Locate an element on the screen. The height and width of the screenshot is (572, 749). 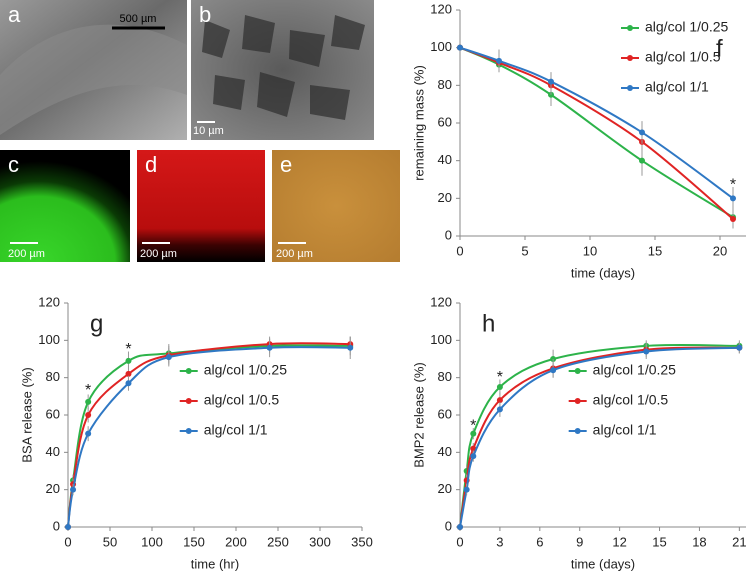
x-tick-label: 12 is located at coordinates (619, 541).